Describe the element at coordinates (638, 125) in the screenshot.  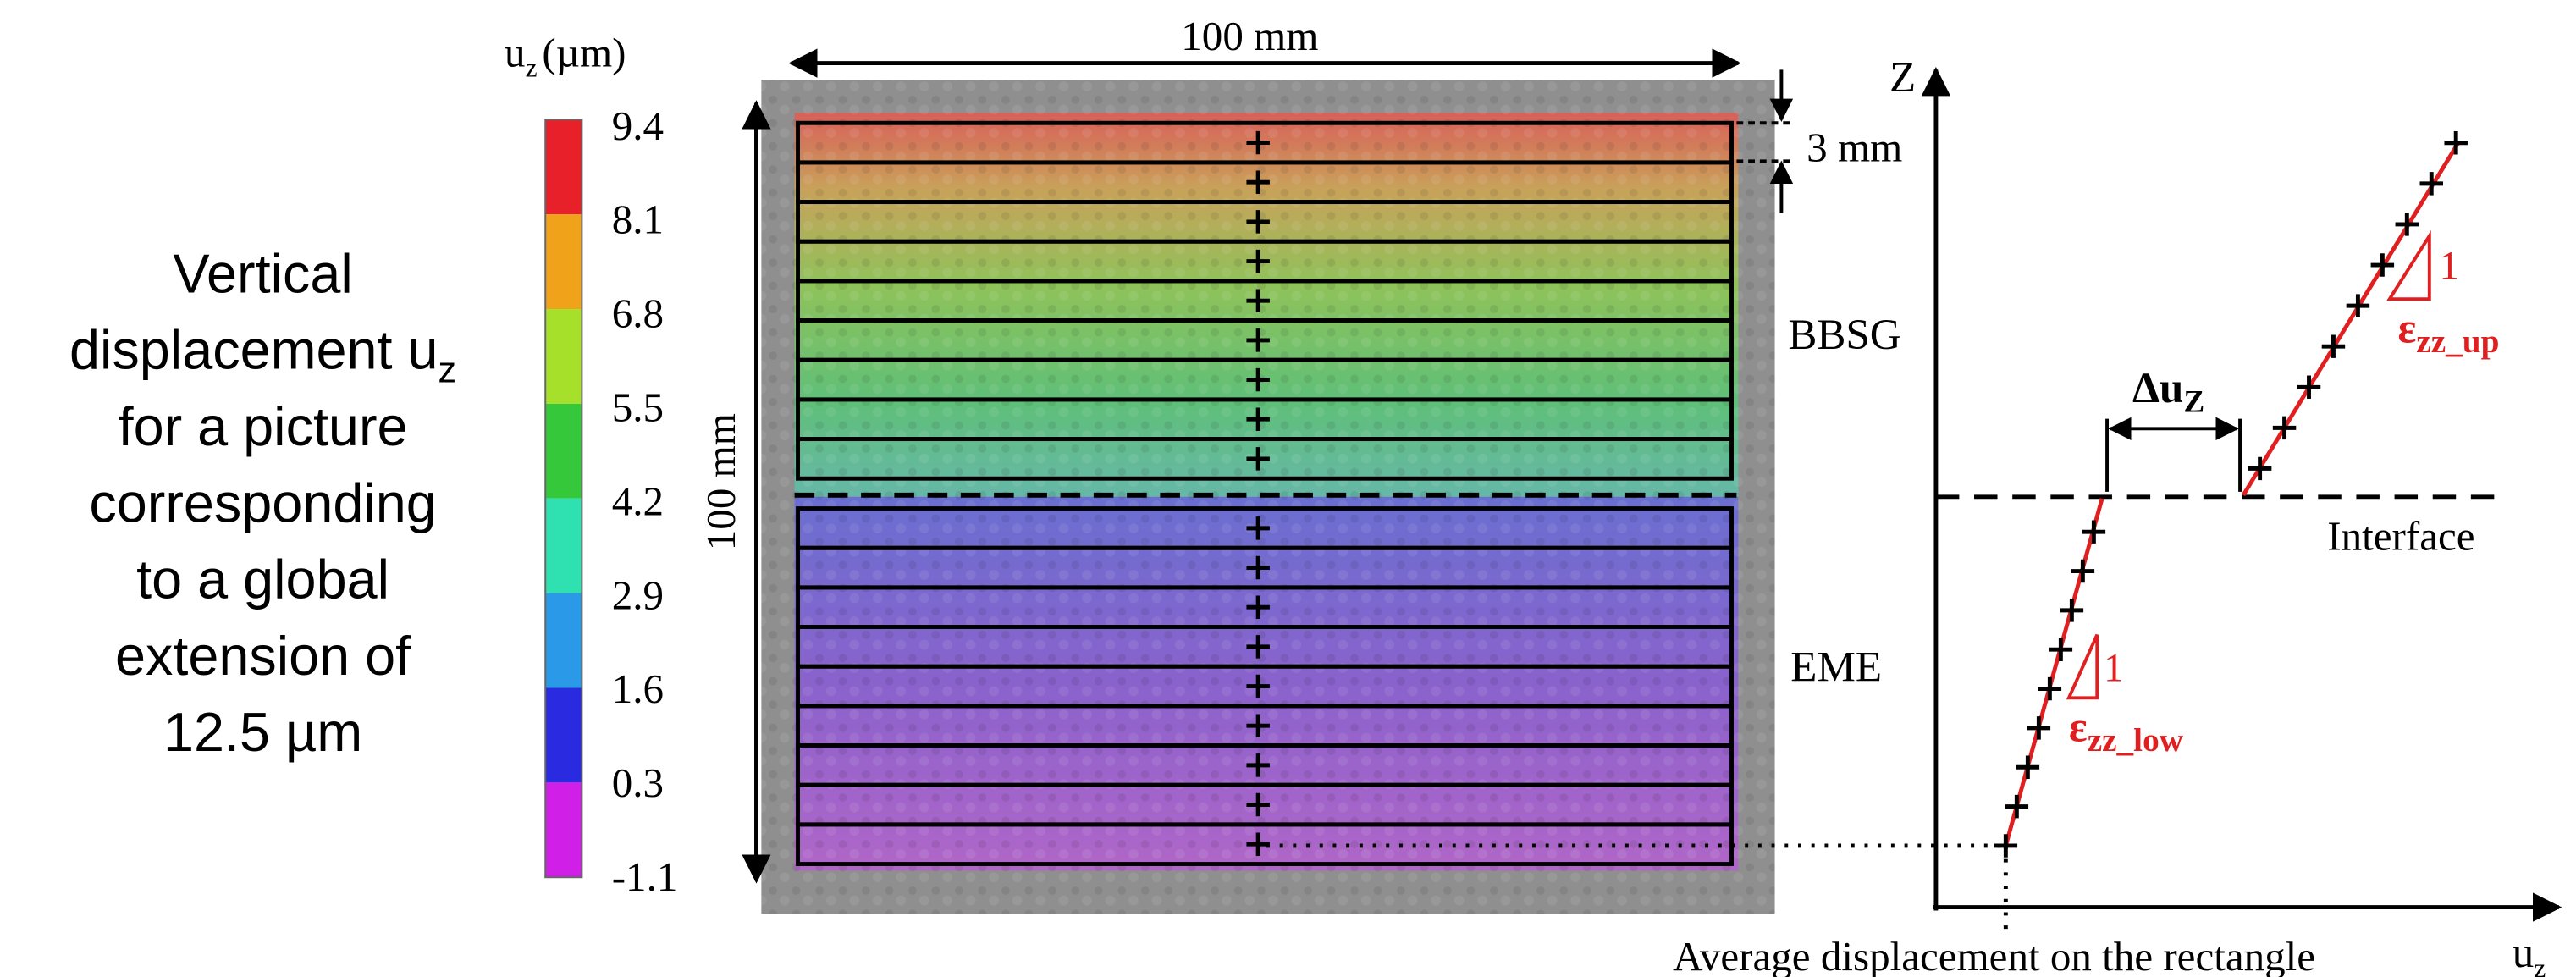
I see `colorbar-label: 9.4` at that location.